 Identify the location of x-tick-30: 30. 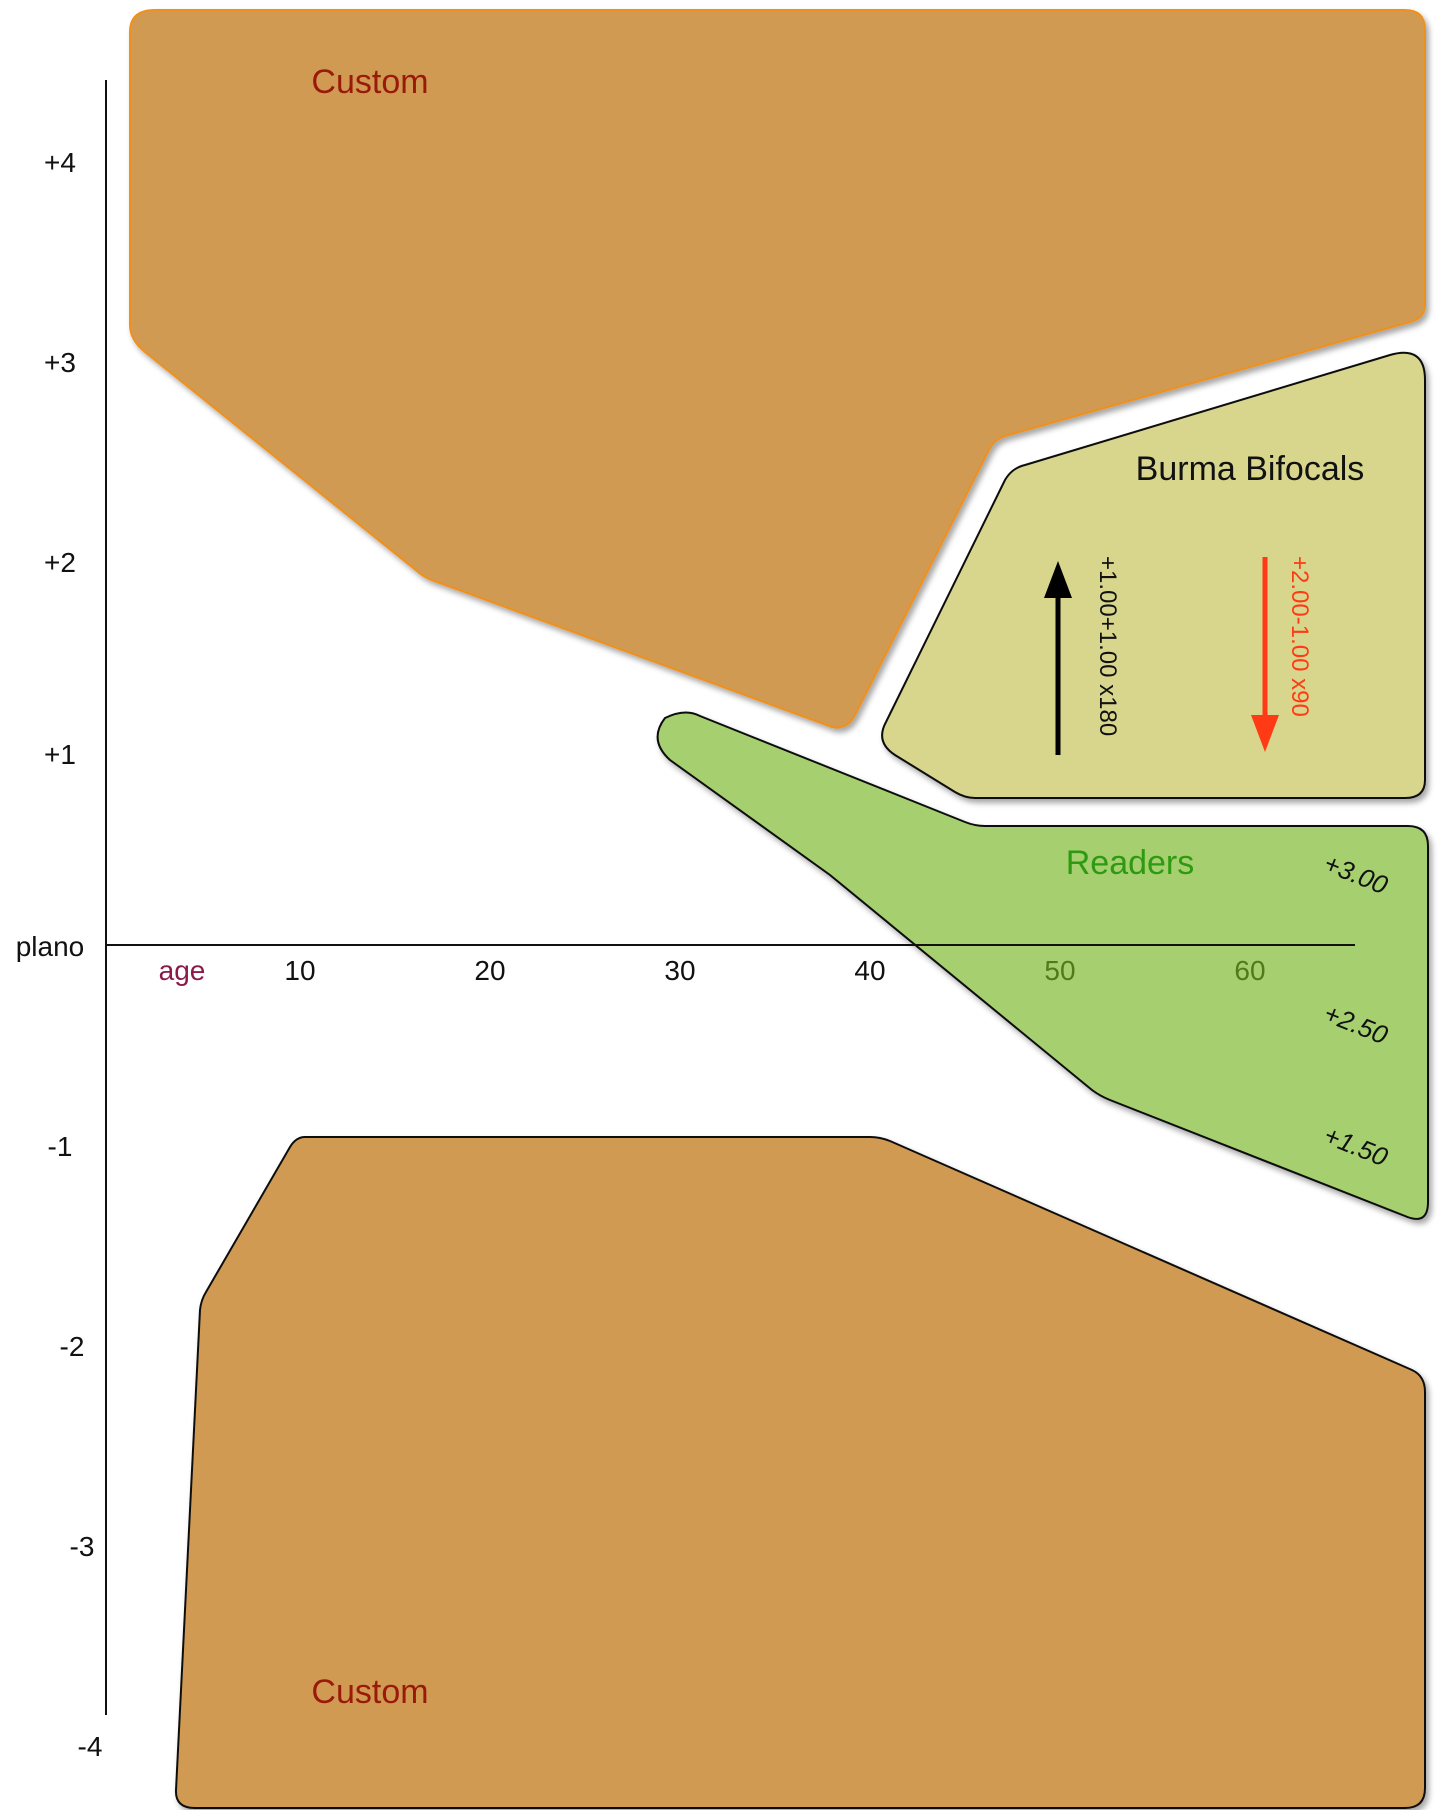
(679, 970).